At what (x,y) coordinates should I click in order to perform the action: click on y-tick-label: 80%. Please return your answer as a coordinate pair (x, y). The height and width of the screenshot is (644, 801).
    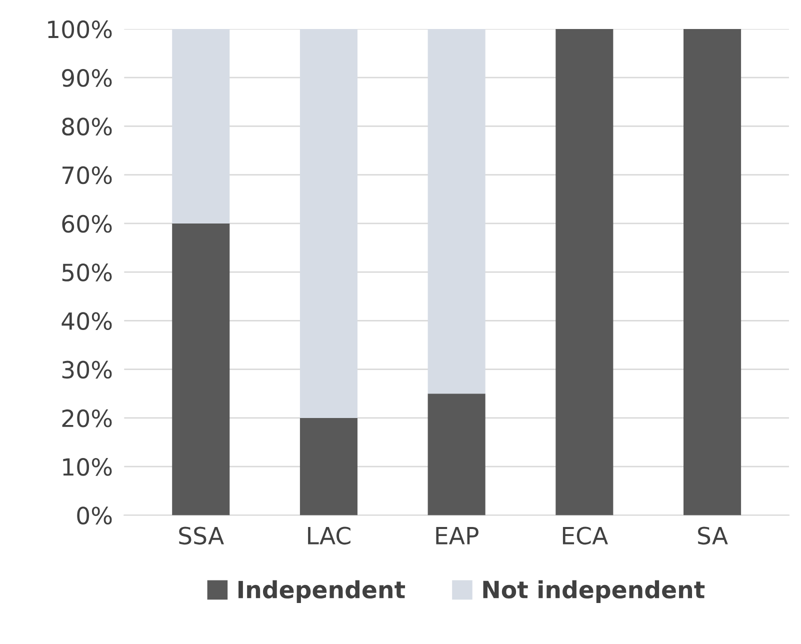
    Looking at the image, I should click on (87, 127).